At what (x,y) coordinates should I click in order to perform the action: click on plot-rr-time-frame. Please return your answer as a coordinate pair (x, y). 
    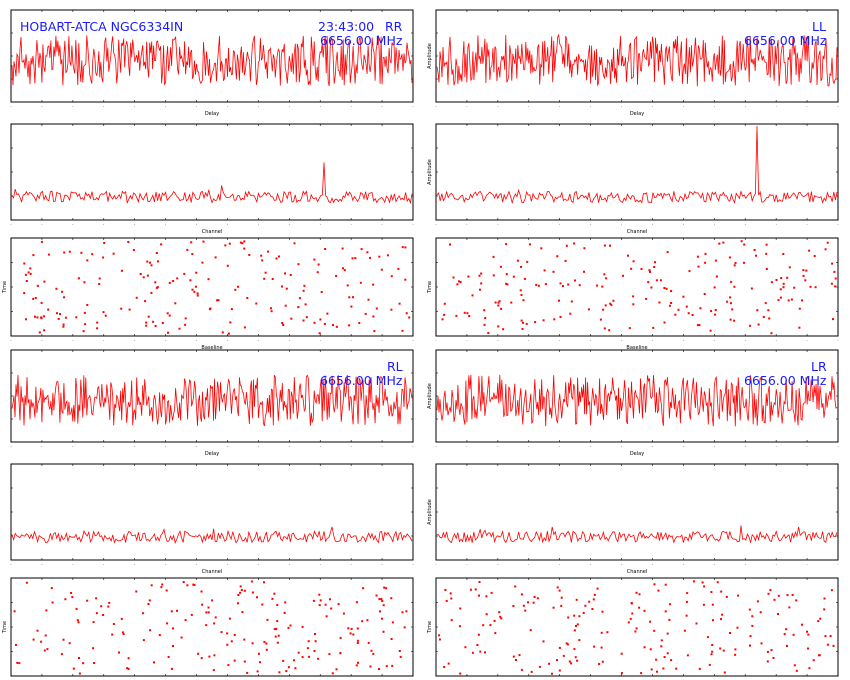
    Looking at the image, I should click on (212, 287).